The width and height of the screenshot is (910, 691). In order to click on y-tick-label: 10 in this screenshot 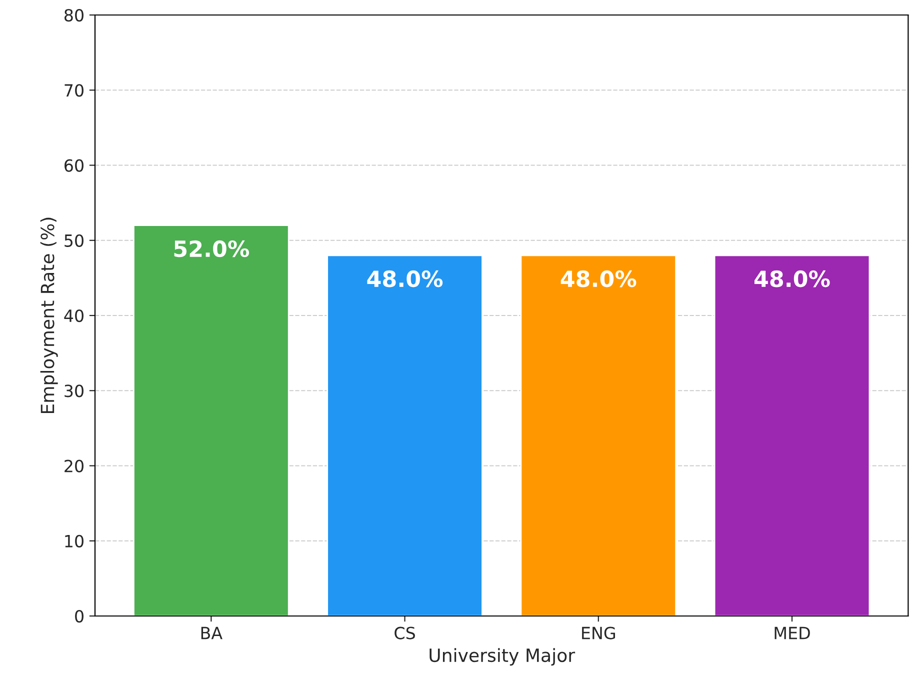, I will do `click(74, 541)`.